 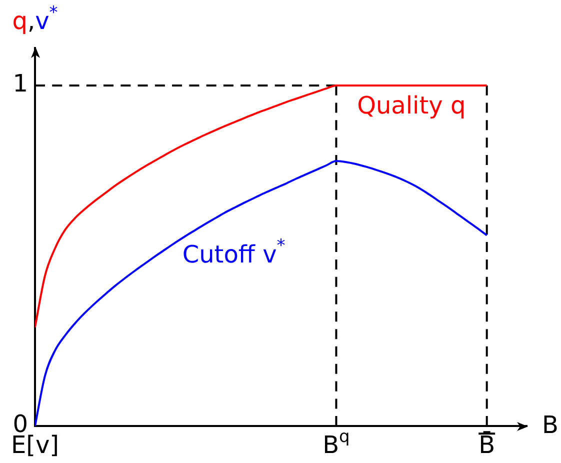 I want to click on series-label: Quality q, so click(x=411, y=106).